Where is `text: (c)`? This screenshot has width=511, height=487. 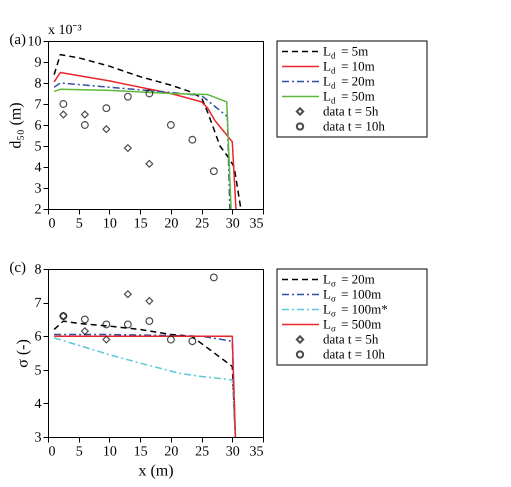 text: (c) is located at coordinates (17, 268).